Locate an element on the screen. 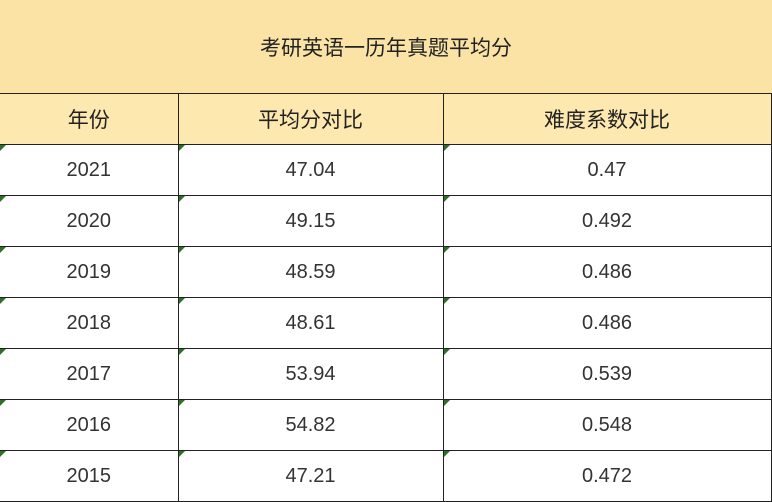  year-cell: 2020 is located at coordinates (89, 221).